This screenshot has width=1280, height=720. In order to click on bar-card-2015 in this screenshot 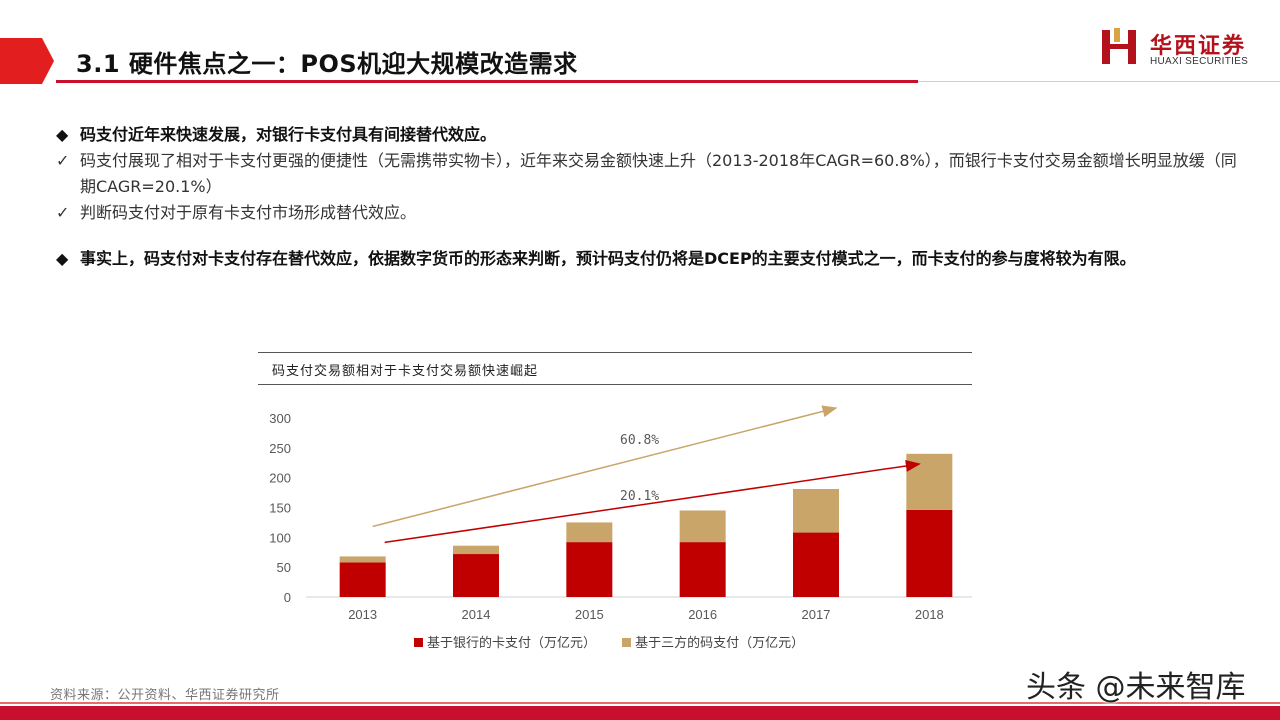, I will do `click(589, 569)`.